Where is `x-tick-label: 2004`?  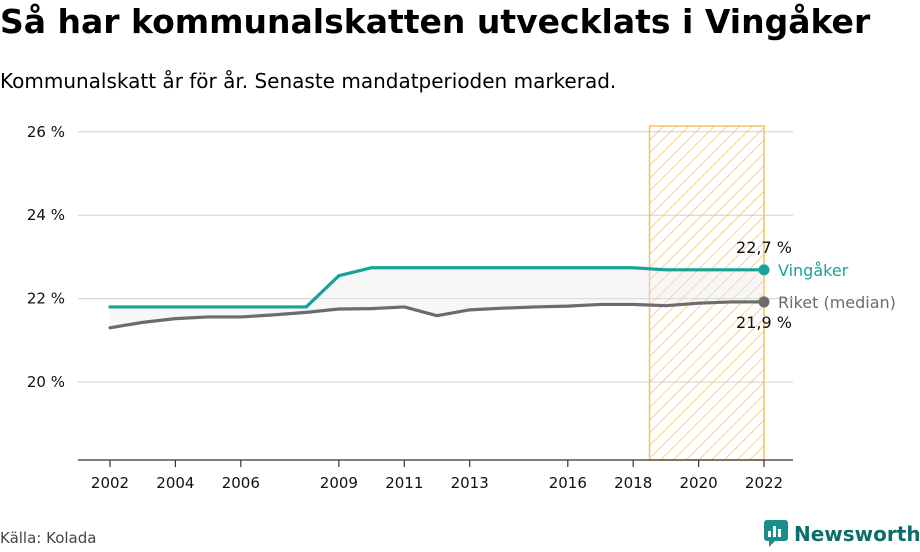 x-tick-label: 2004 is located at coordinates (175, 483).